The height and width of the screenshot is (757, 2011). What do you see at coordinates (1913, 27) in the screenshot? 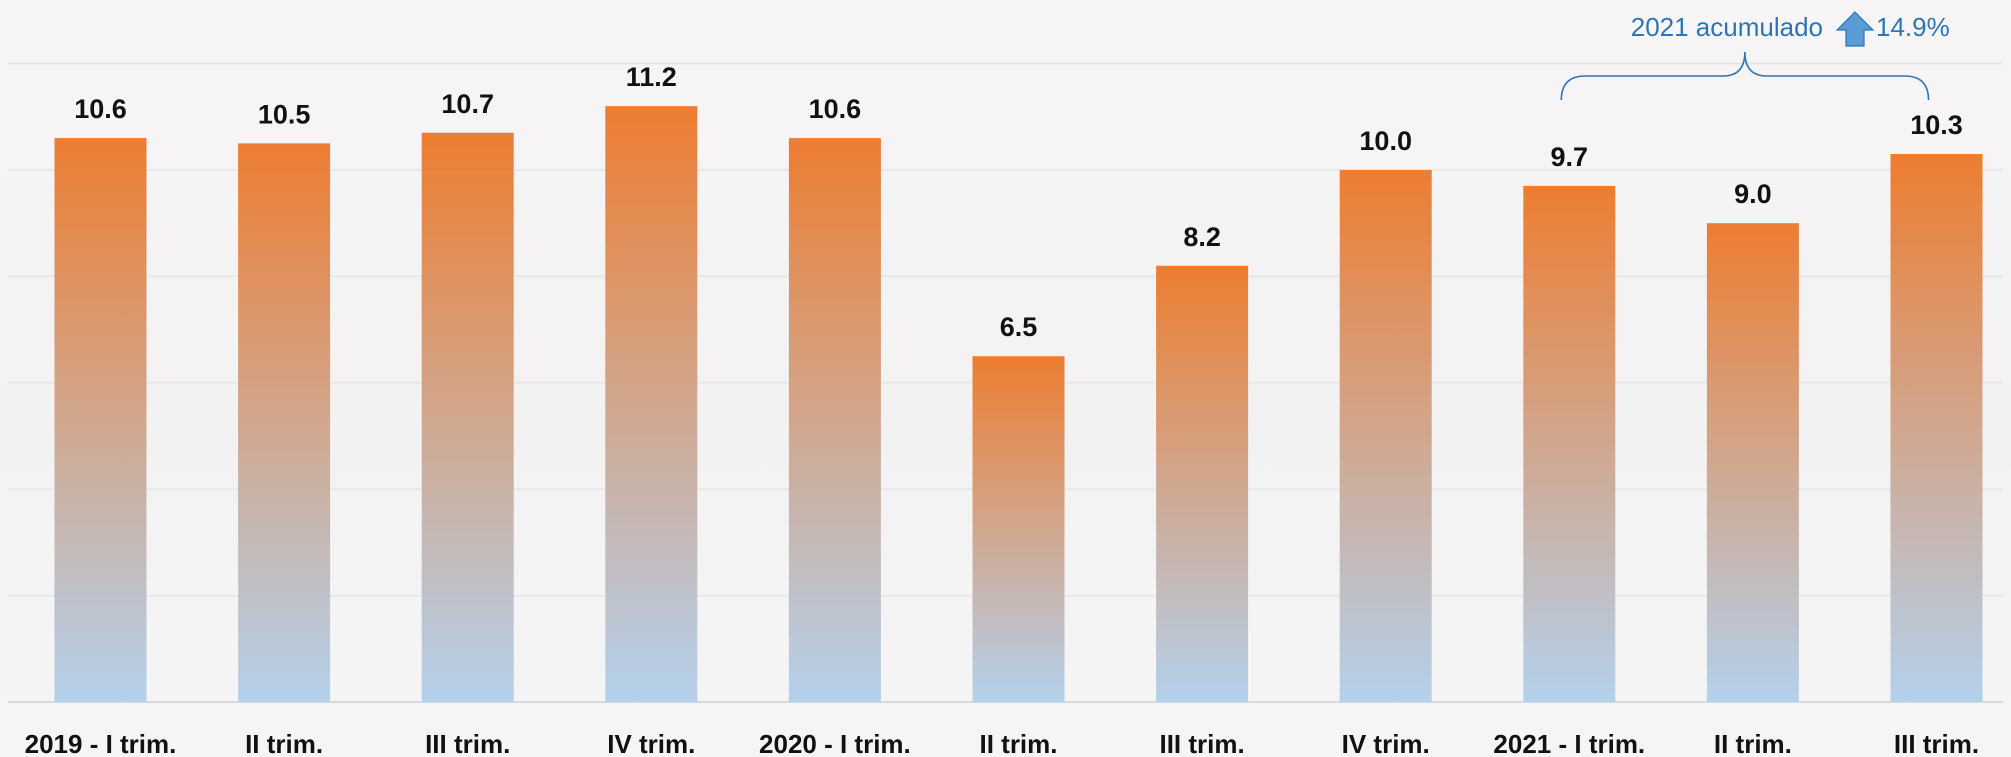
I see `annotation-value: 14.9%` at bounding box center [1913, 27].